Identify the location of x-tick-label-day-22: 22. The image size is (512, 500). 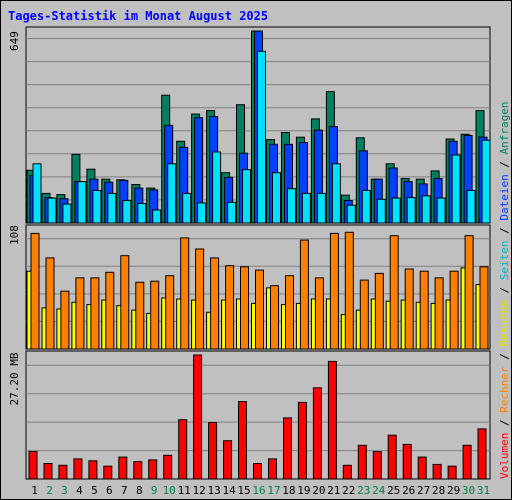
(348, 490).